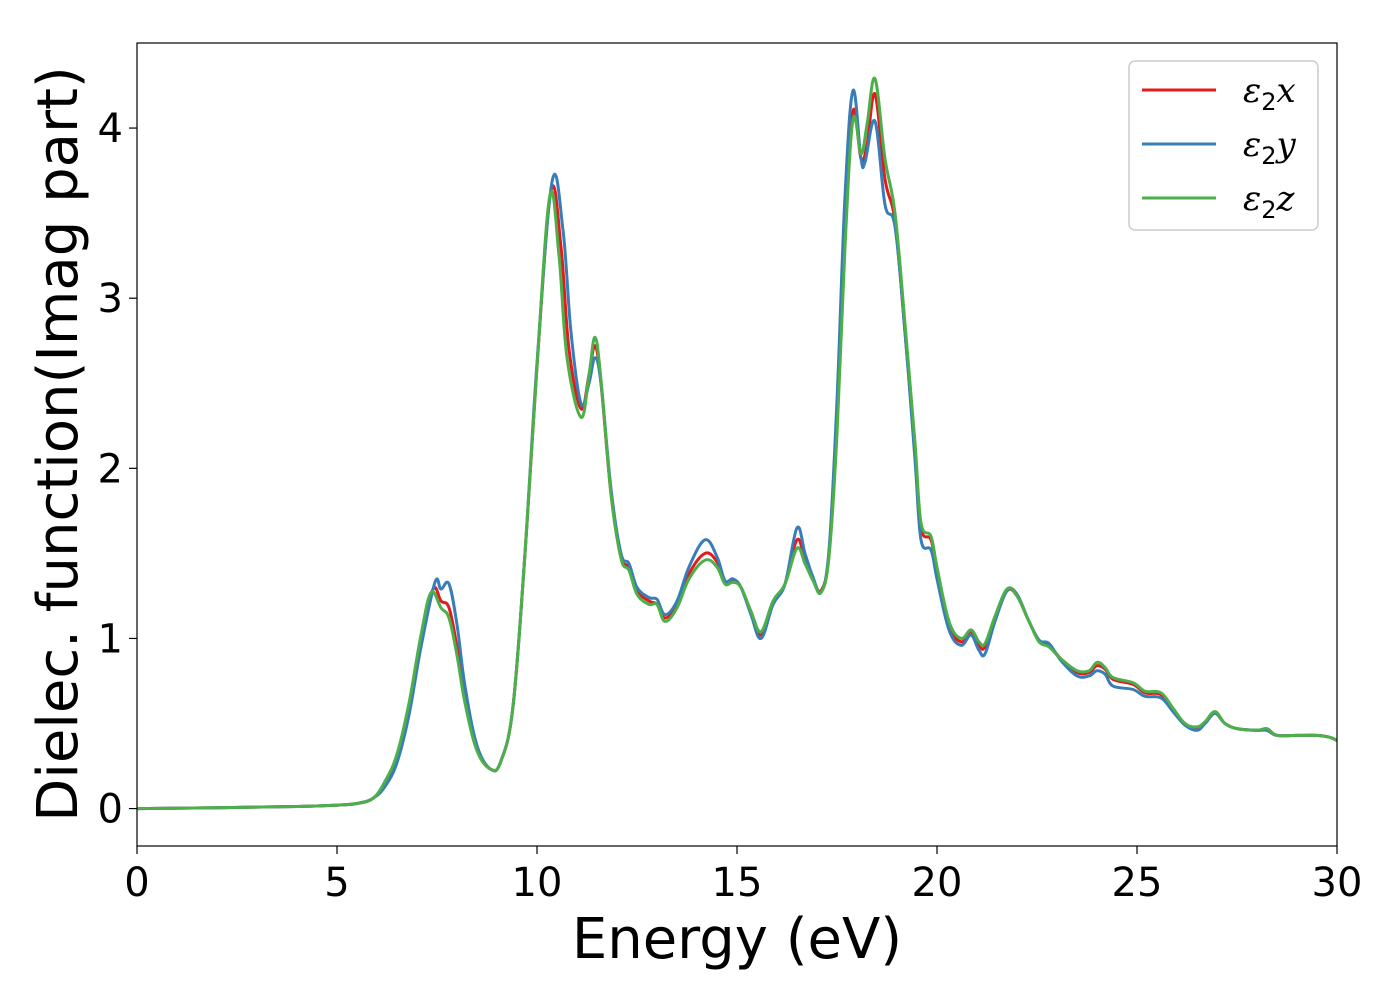  Describe the element at coordinates (136, 883) in the screenshot. I see `x-tick-label: 0` at that location.